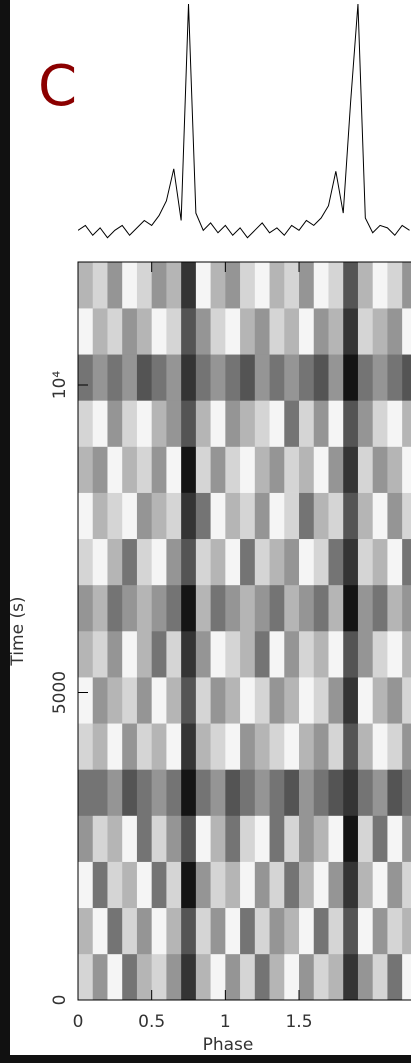 The height and width of the screenshot is (1063, 411). I want to click on y-tick-label: 10⁴, so click(60, 385).